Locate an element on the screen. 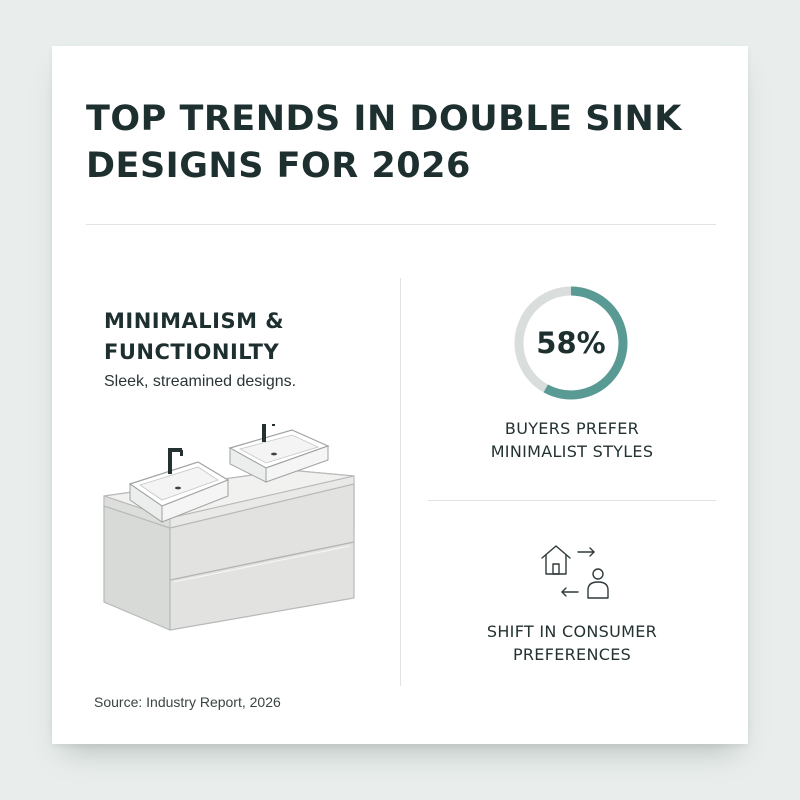  double-sink-vanity-icon is located at coordinates (229, 527).